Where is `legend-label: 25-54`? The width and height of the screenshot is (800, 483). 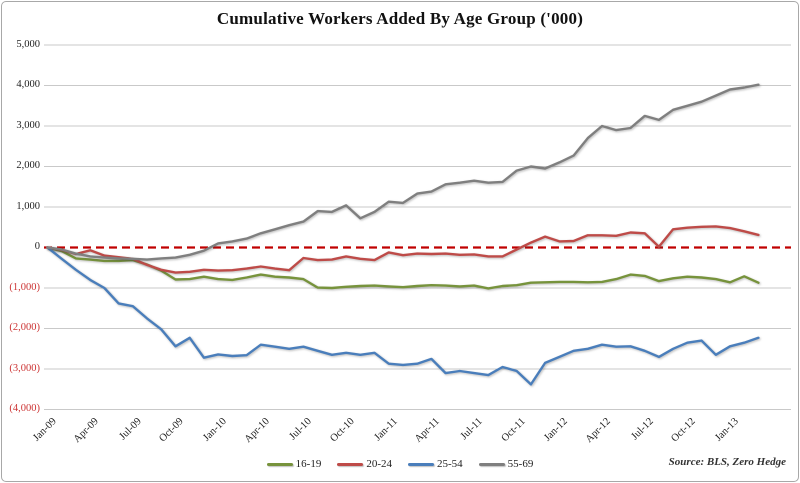
legend-label: 25-54 is located at coordinates (450, 464).